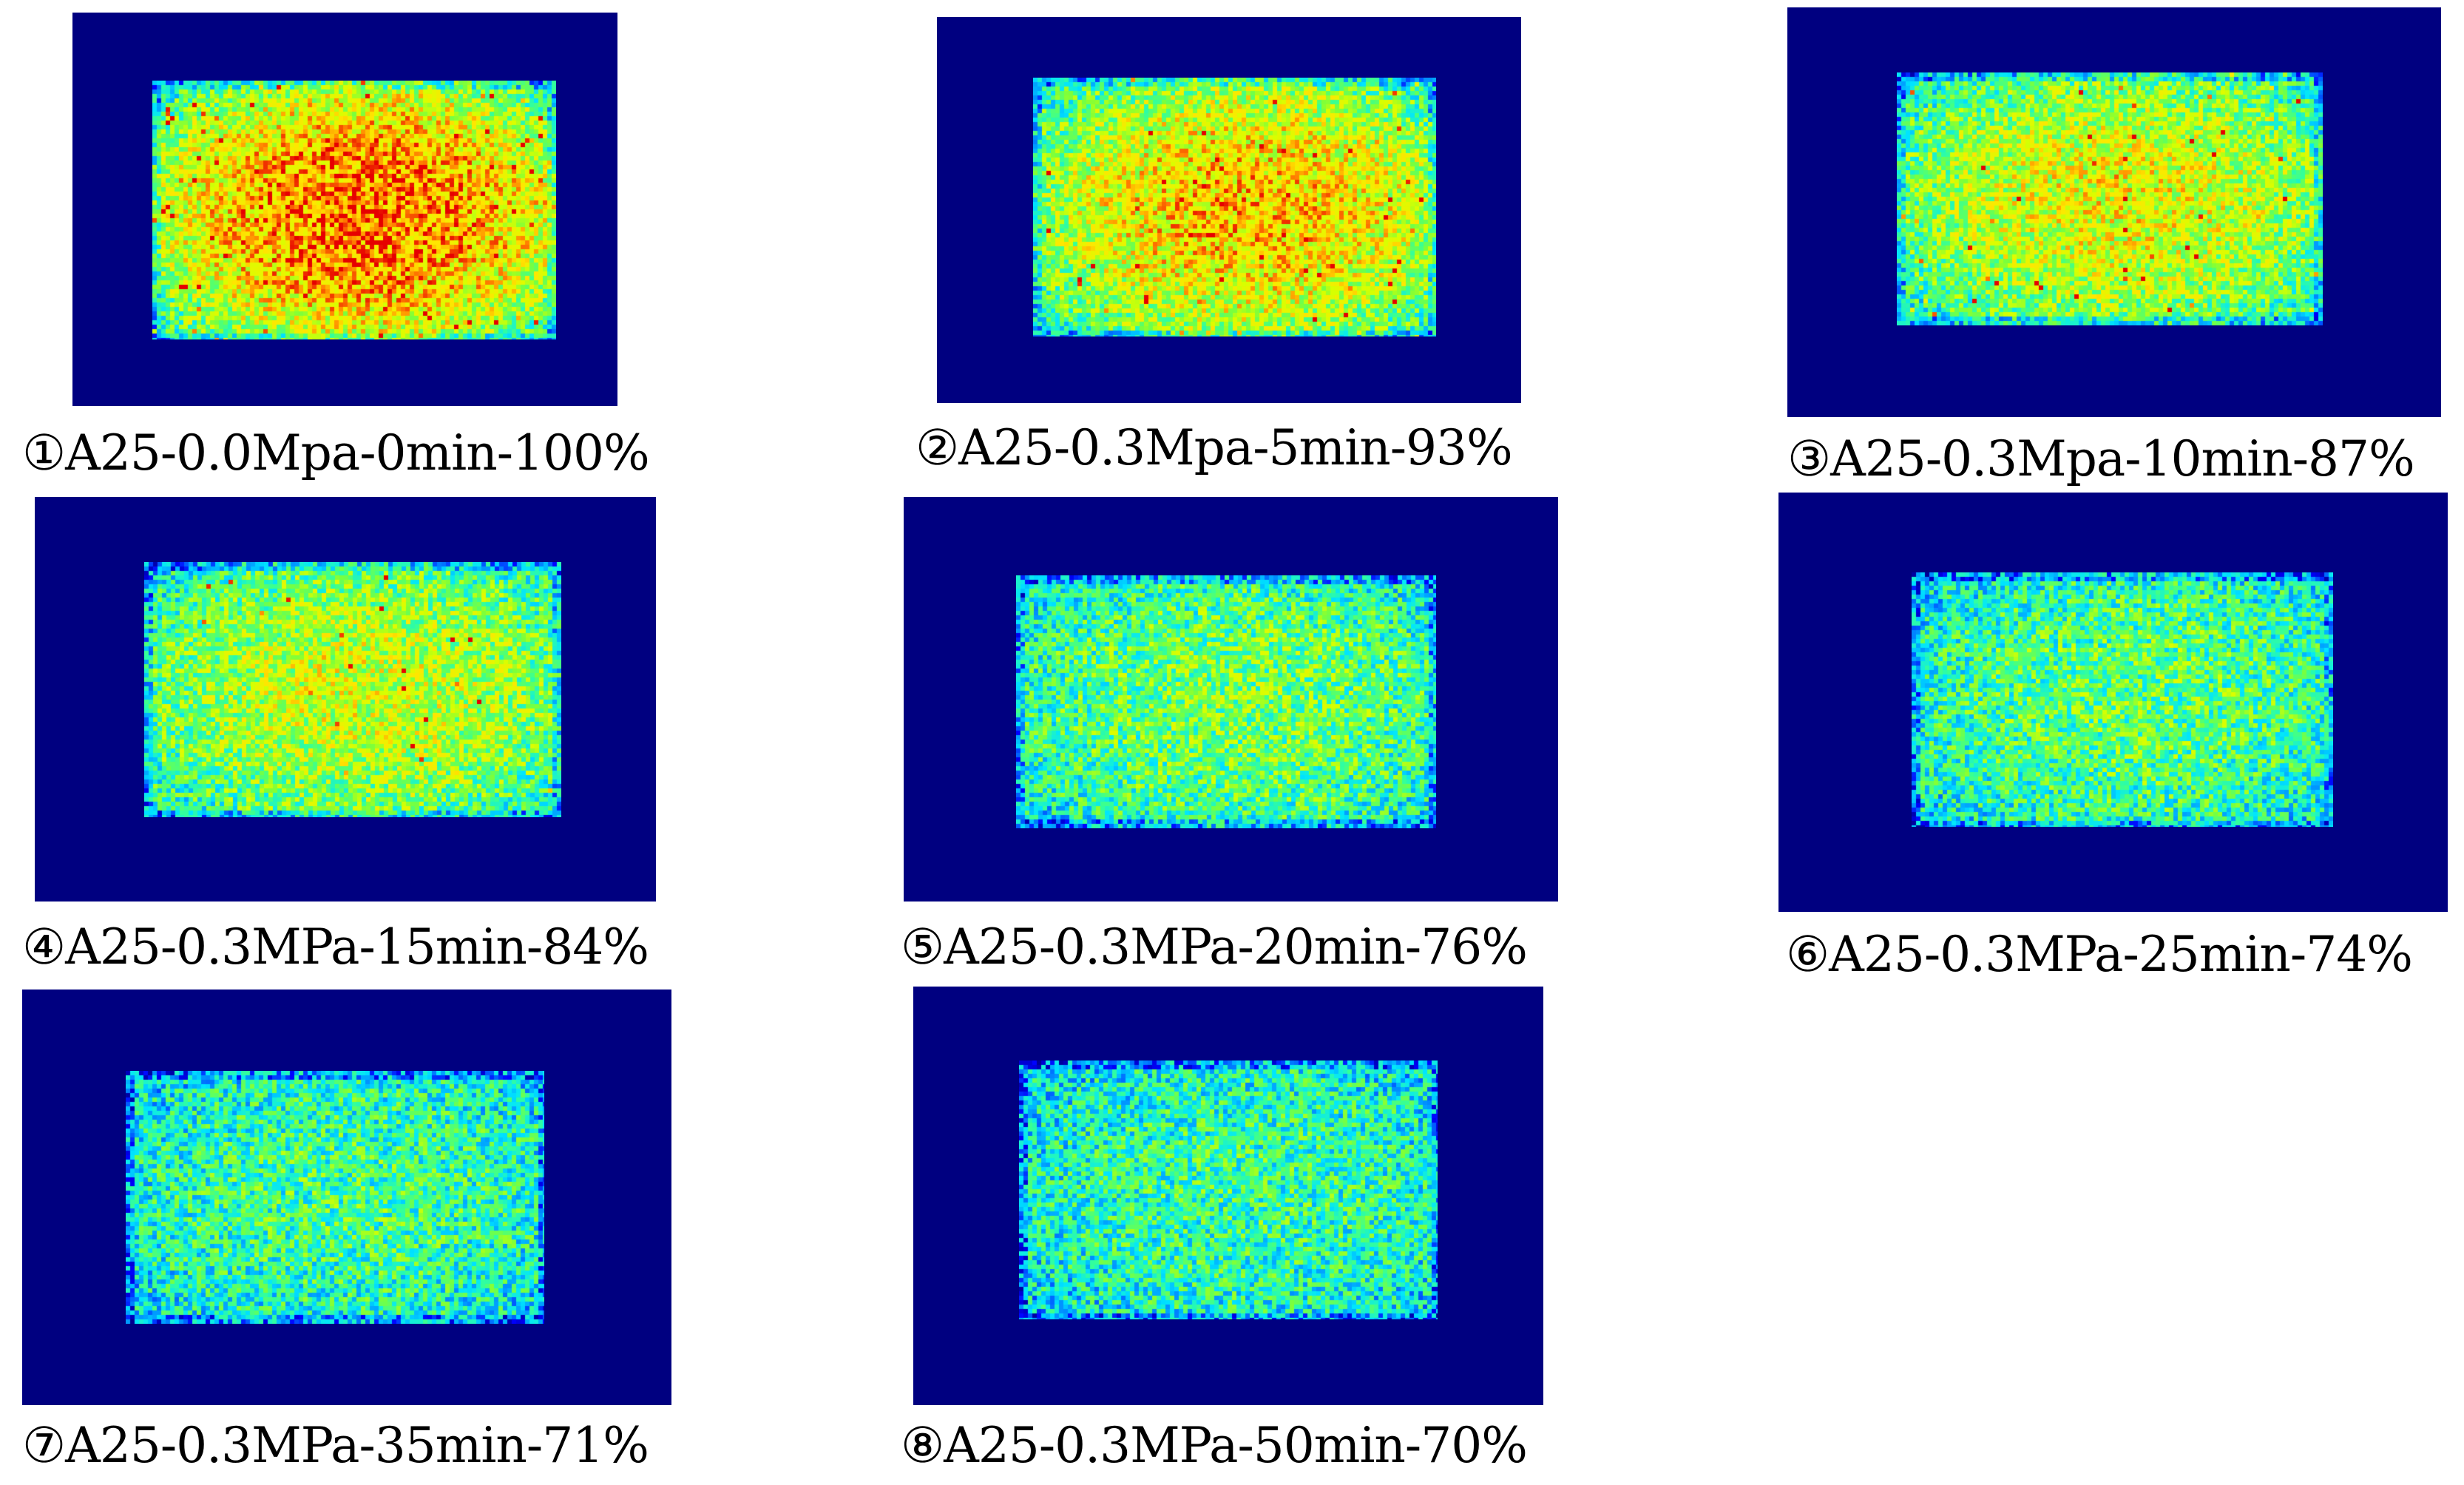  Describe the element at coordinates (1214, 947) in the screenshot. I see `panel-label-5: ⑤A25-0.3MPa-20min-76%` at that location.